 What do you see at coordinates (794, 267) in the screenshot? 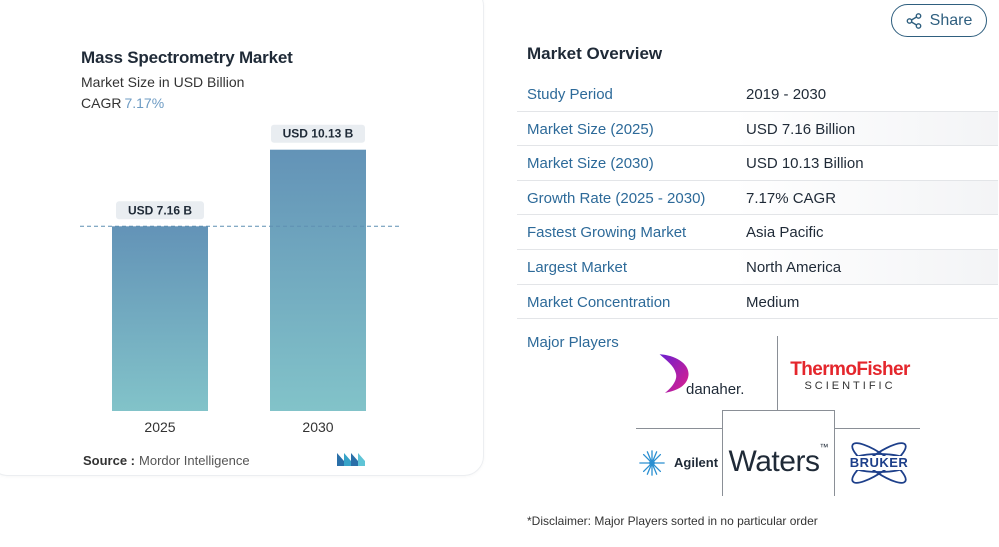
I see `overview-value: North America` at bounding box center [794, 267].